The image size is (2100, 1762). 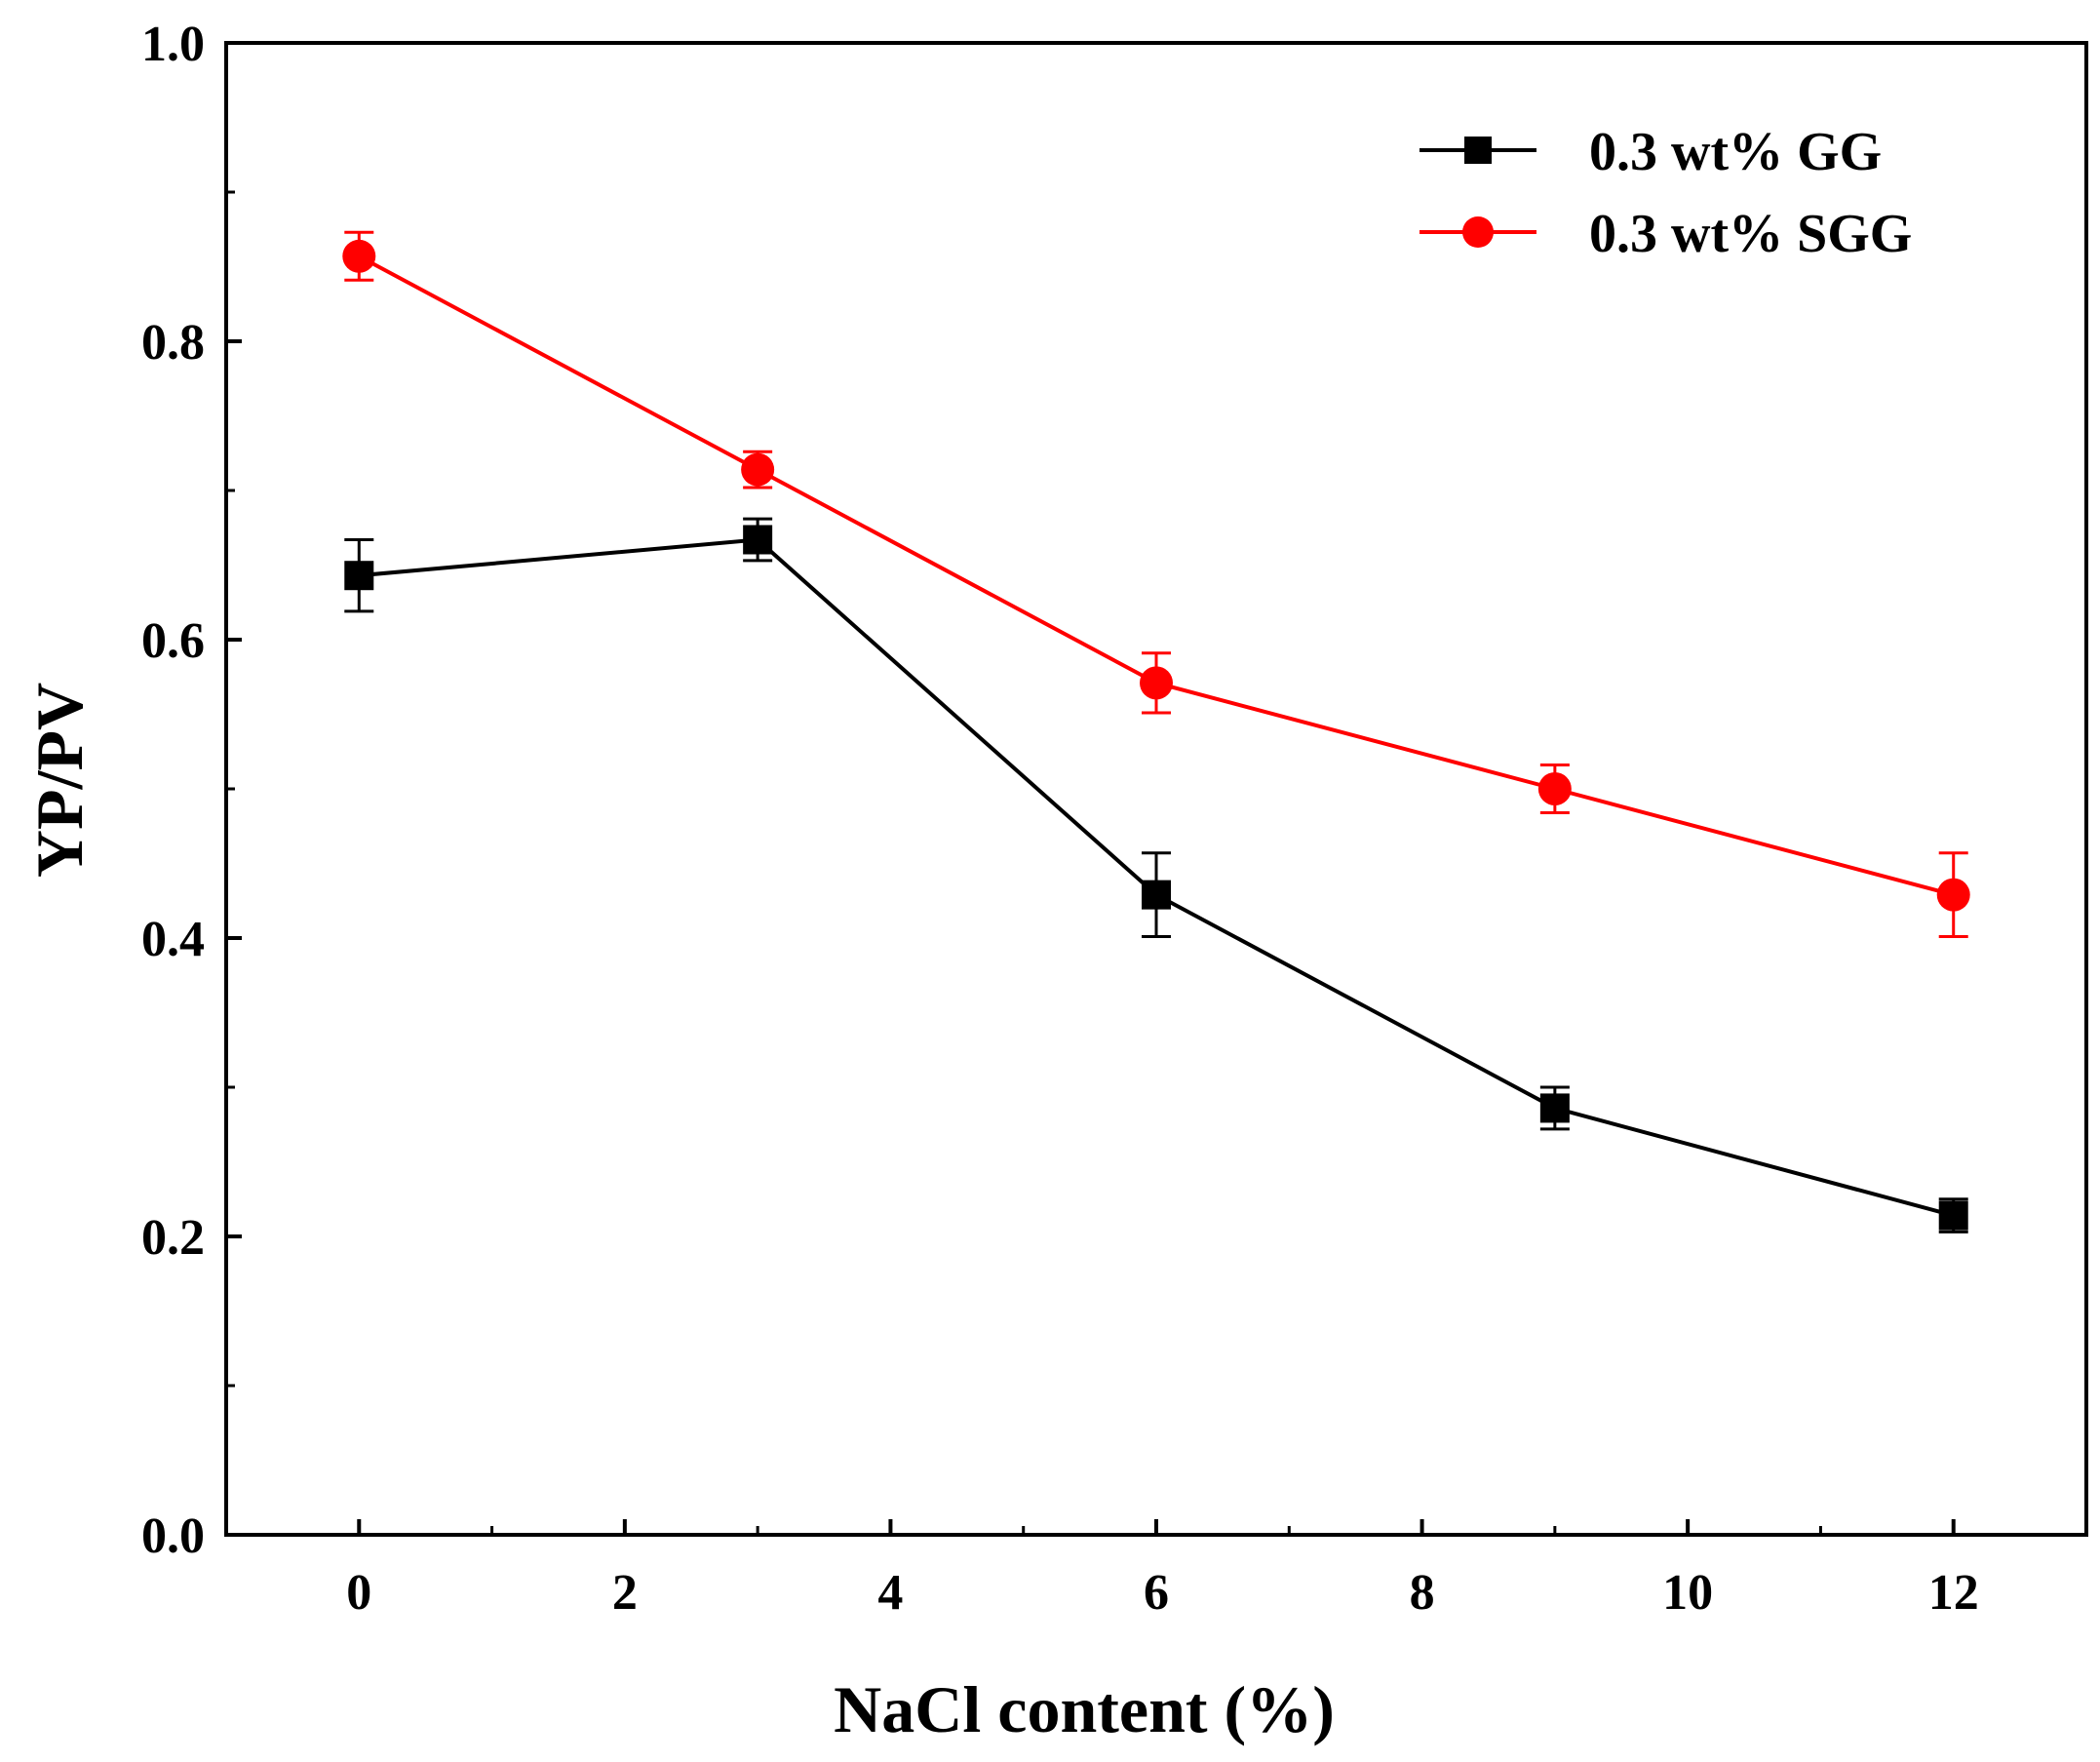 I want to click on y-tick-label: 0.2, so click(x=173, y=1238).